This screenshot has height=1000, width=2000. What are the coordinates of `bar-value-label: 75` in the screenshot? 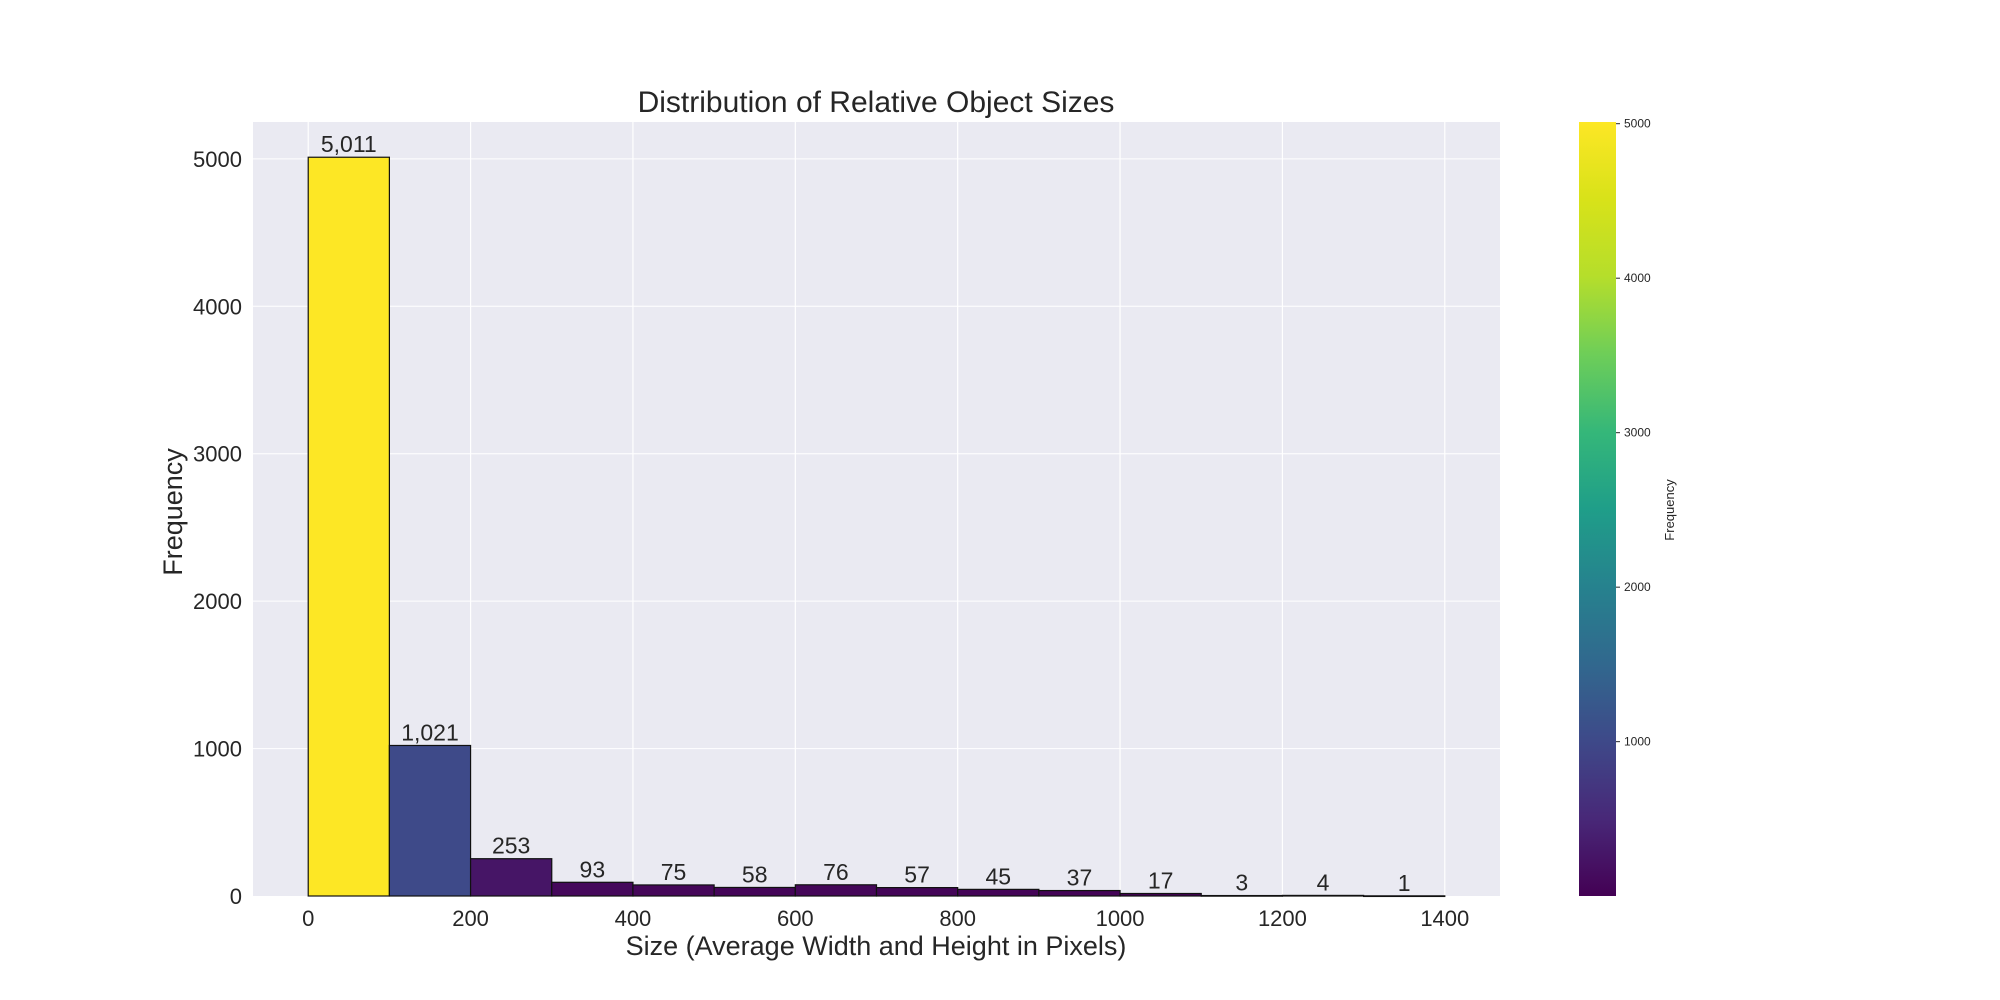 It's located at (674, 872).